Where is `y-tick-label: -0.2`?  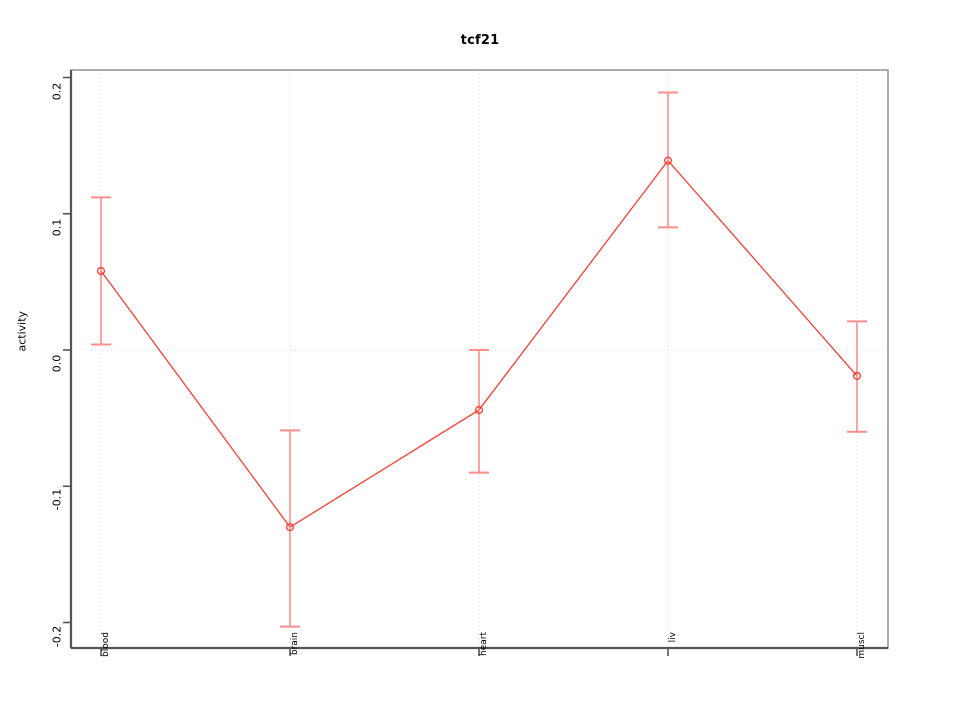
y-tick-label: -0.2 is located at coordinates (57, 636).